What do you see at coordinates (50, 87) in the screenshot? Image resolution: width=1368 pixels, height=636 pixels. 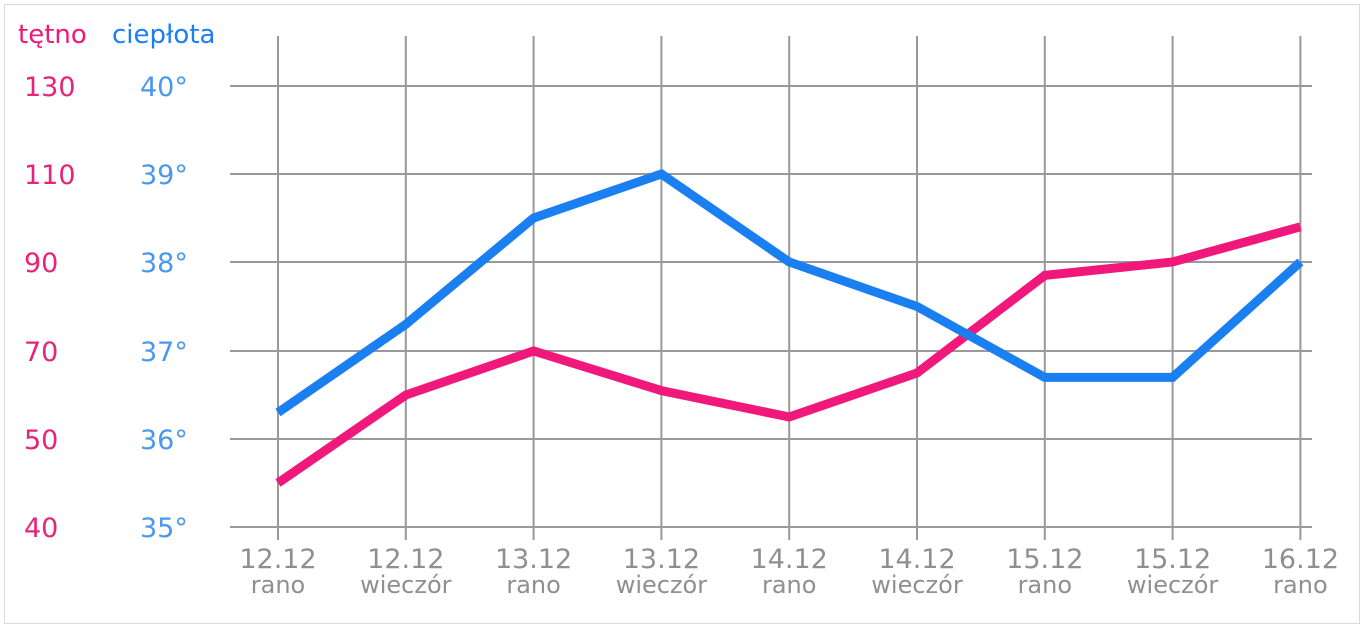 I see `pulse-tick-label: 130` at bounding box center [50, 87].